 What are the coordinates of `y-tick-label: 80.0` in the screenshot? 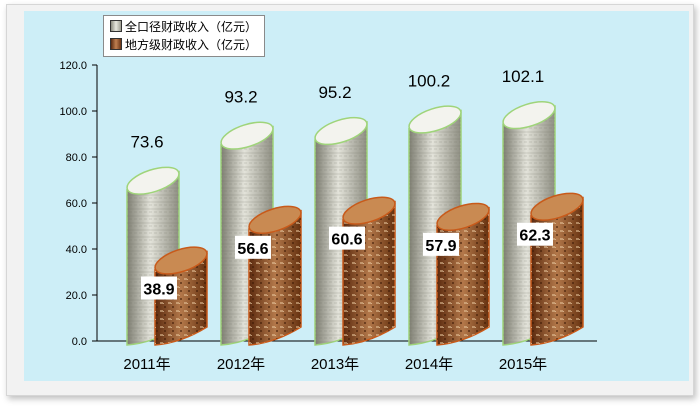 It's located at (76, 158).